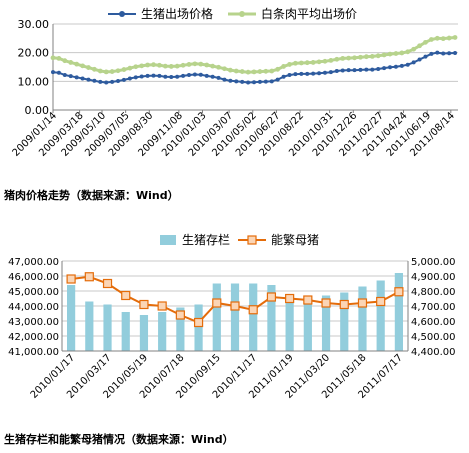 The image size is (469, 453). Describe the element at coordinates (433, 337) in the screenshot. I see `right-tick-label: 4,500.00` at that location.